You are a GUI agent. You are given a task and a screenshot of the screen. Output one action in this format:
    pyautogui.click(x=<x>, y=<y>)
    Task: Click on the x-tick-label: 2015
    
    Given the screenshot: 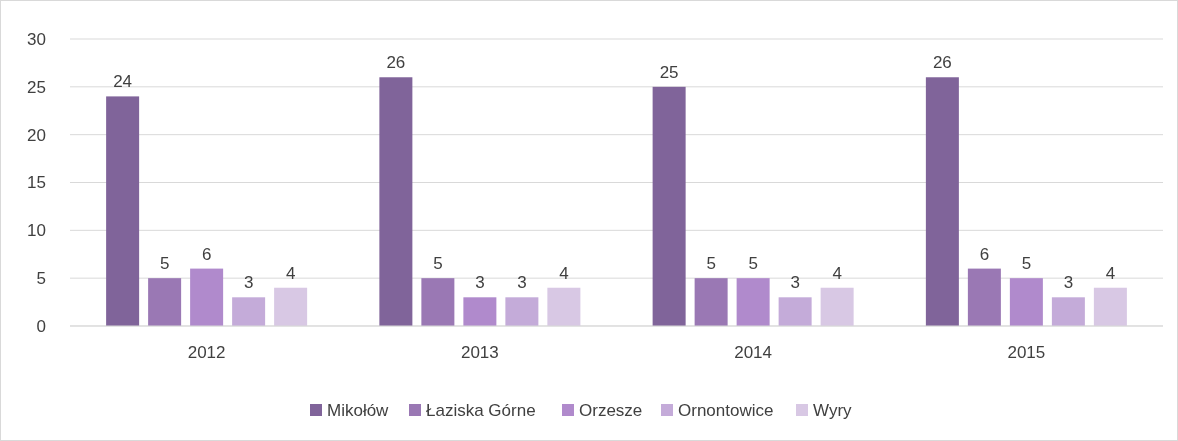 What is the action you would take?
    pyautogui.click(x=1026, y=352)
    